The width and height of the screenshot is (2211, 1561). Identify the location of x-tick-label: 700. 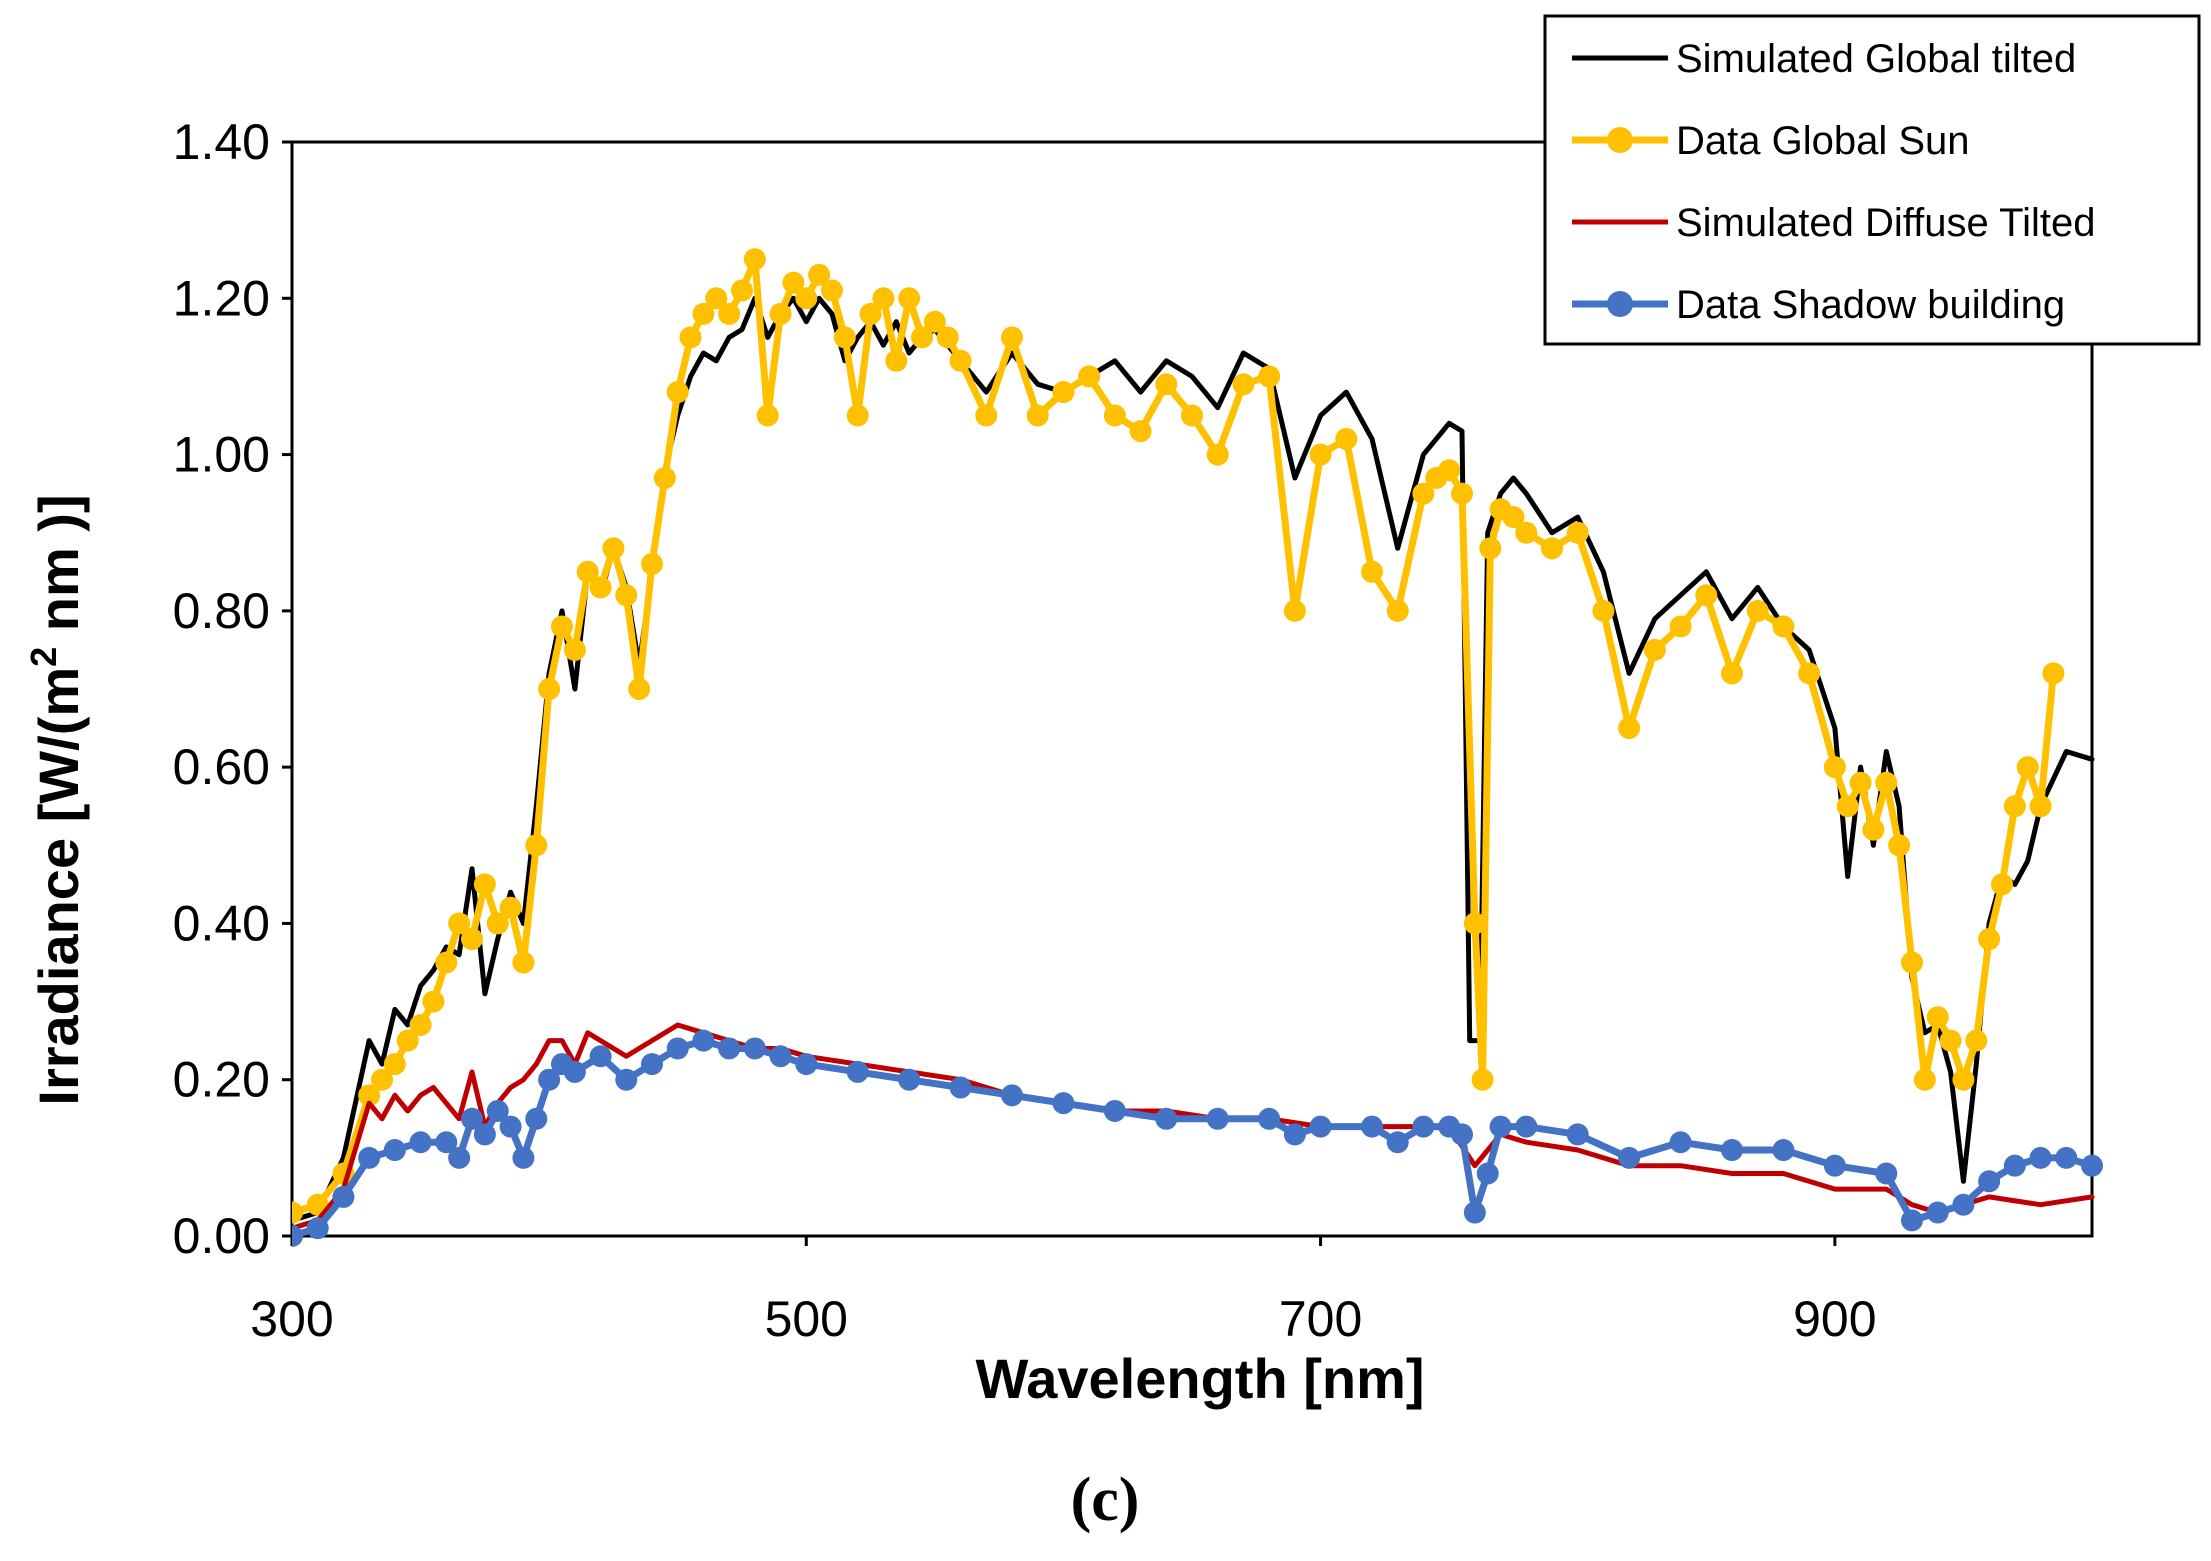
(1320, 1319).